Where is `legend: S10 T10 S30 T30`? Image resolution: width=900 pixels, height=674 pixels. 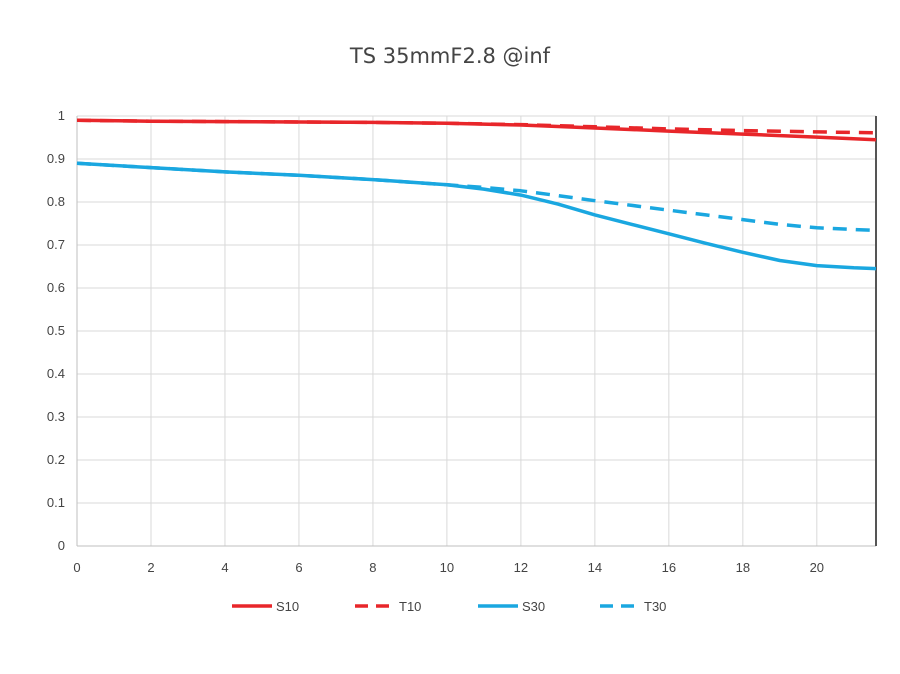 legend: S10 T10 S30 T30 is located at coordinates (449, 606).